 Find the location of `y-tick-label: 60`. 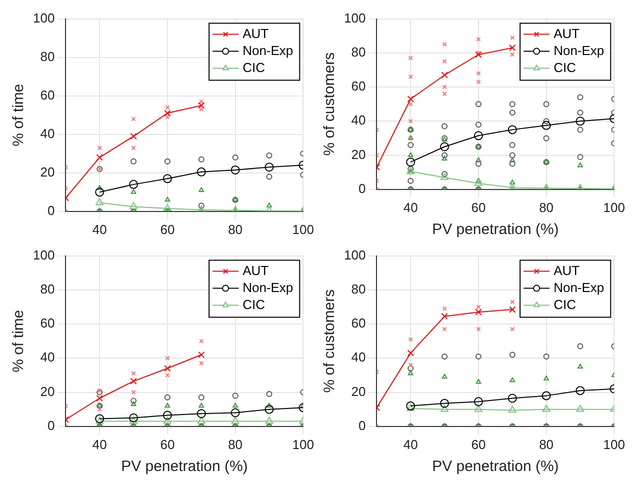

y-tick-label: 60 is located at coordinates (358, 86).